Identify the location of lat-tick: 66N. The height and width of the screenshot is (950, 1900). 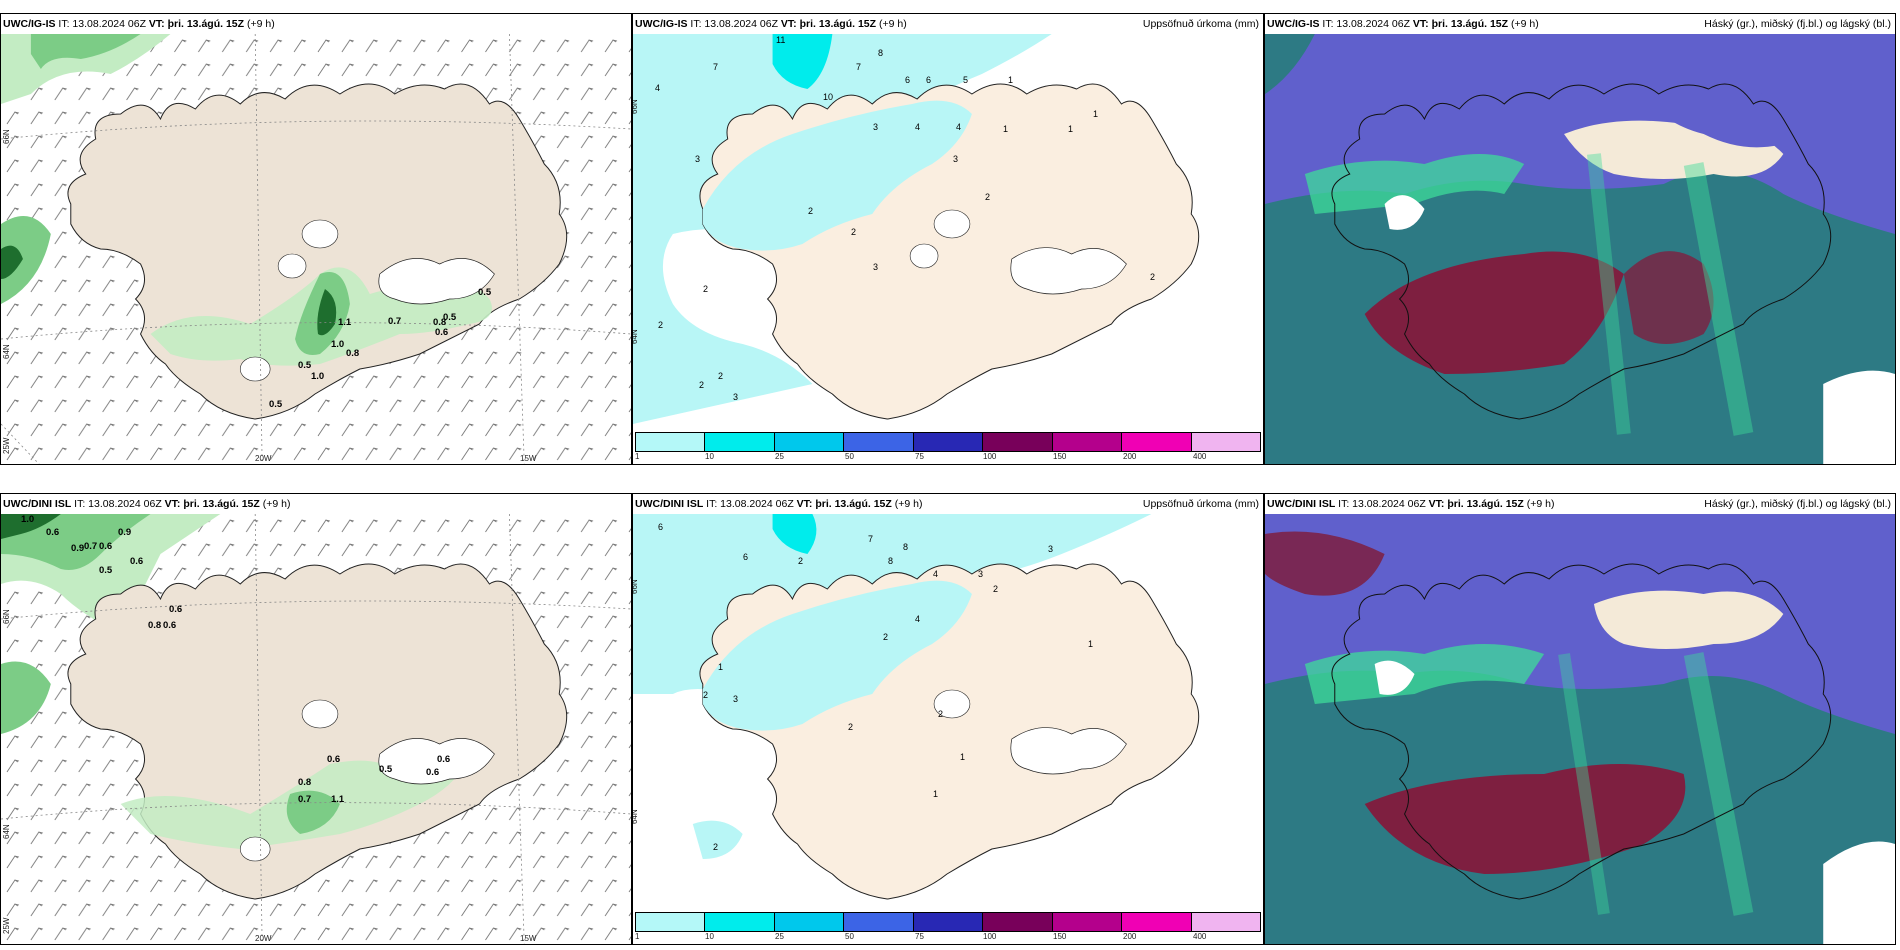
(635, 106).